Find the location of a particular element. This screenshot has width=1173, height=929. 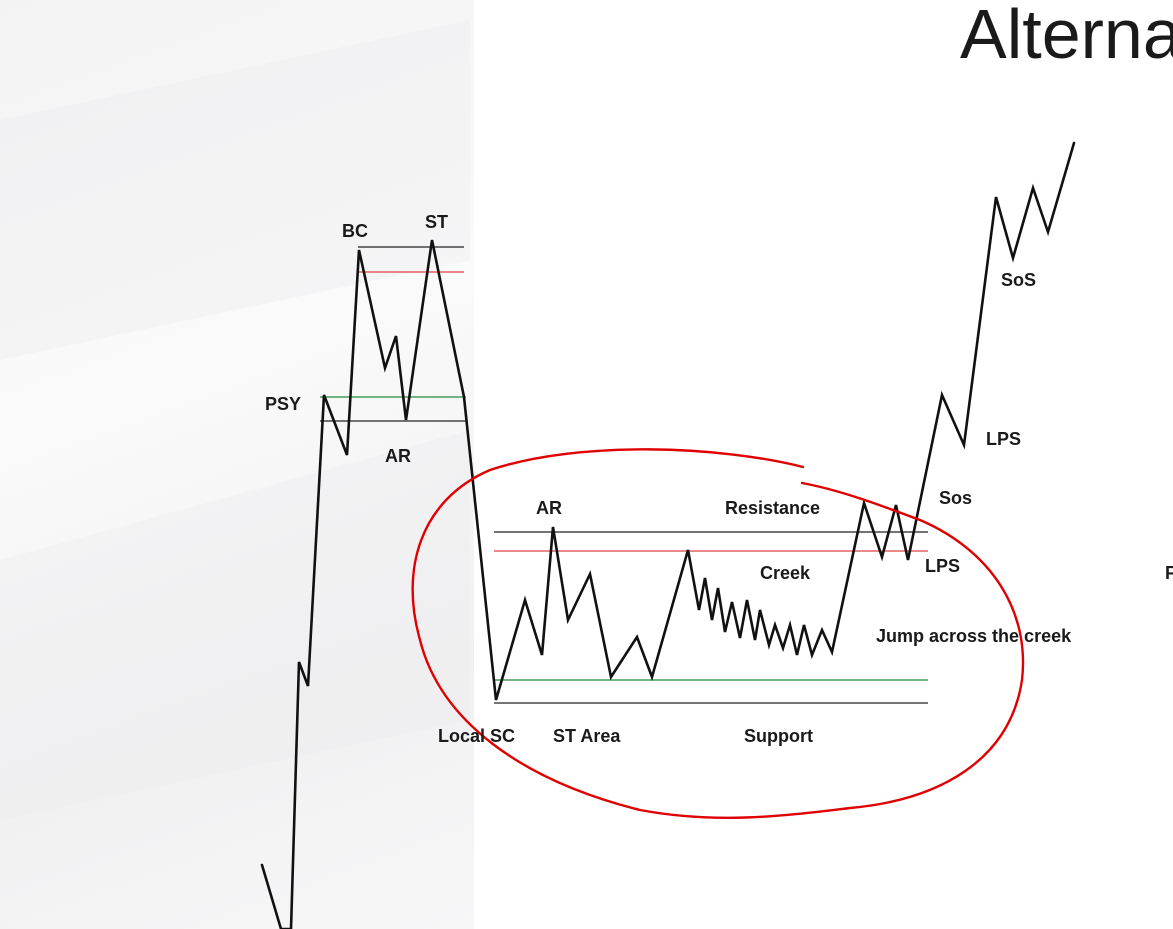

label-local-sc: Local SC is located at coordinates (476, 736).